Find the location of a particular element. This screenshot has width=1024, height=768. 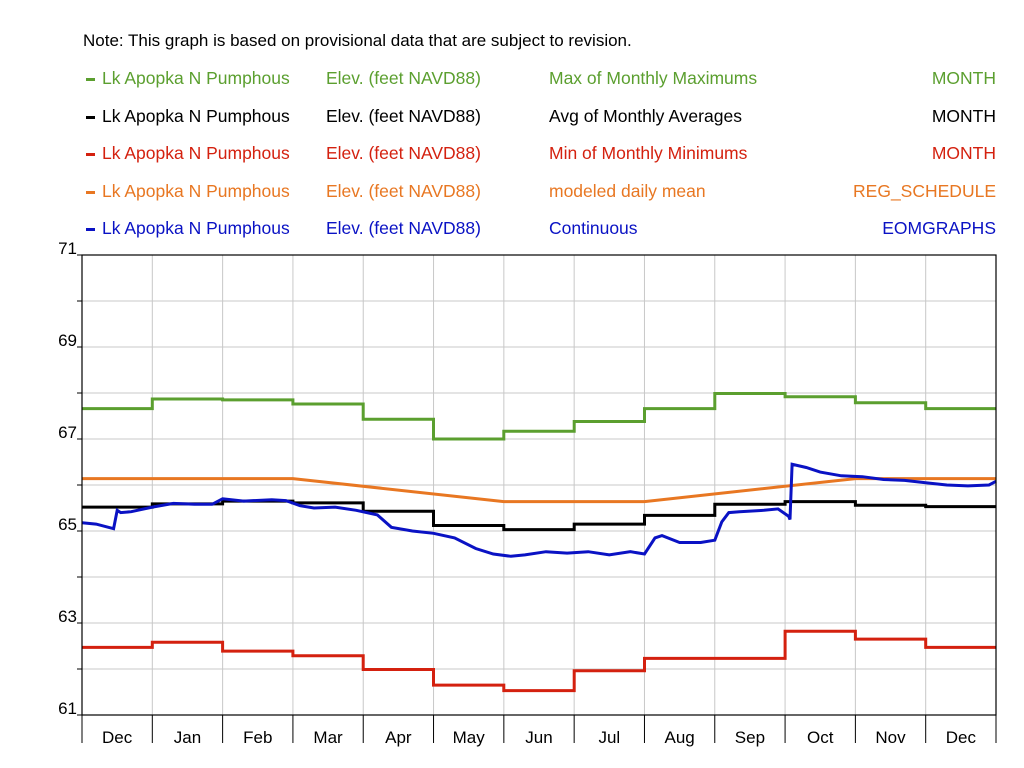

x-tick-label: May is located at coordinates (469, 737).